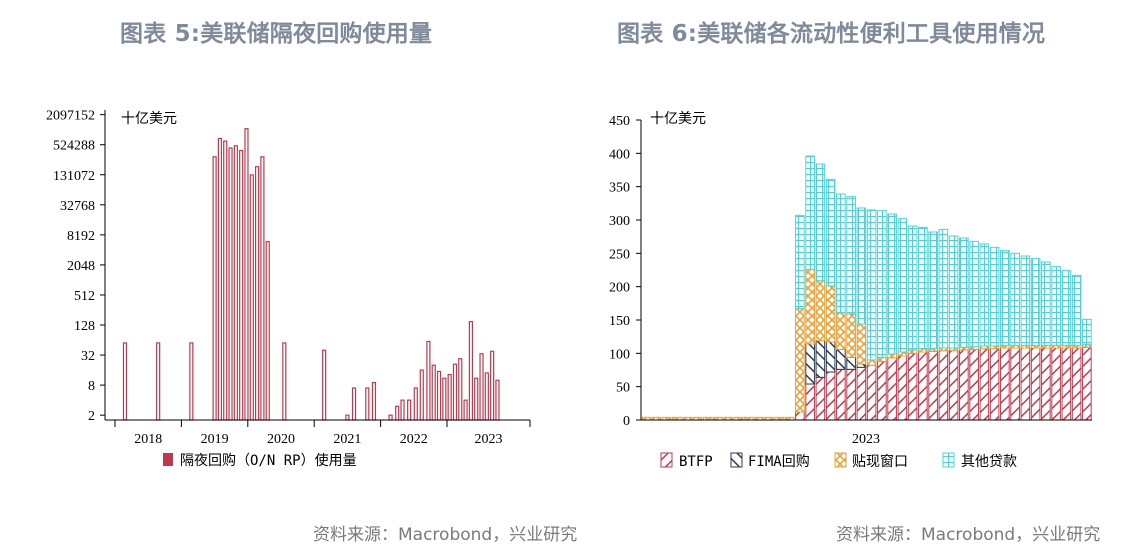  I want to click on chart-title-left: 图表 5:美联储隔夜回购使用量, so click(276, 34).